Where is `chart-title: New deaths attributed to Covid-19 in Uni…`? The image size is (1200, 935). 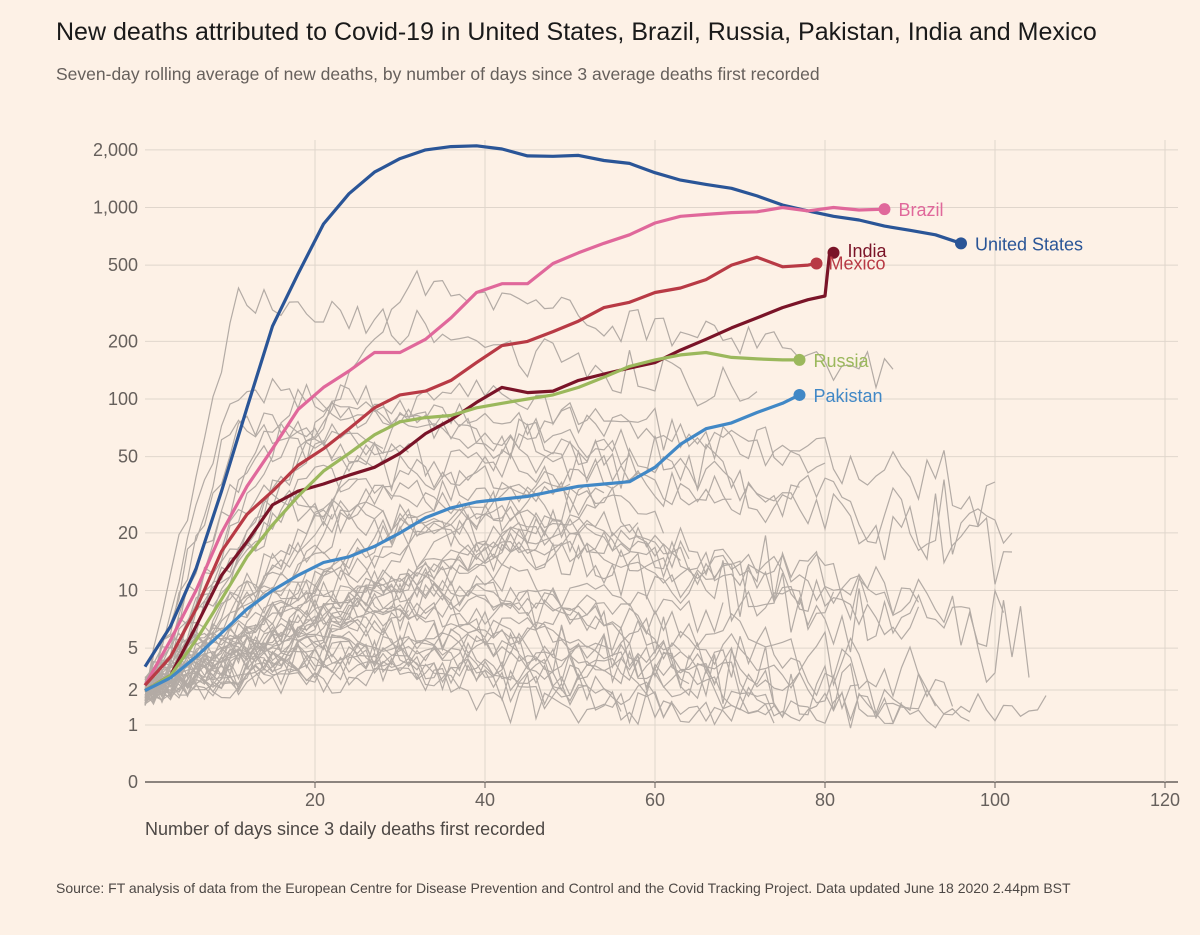 chart-title: New deaths attributed to Covid-19 in Uni… is located at coordinates (576, 32).